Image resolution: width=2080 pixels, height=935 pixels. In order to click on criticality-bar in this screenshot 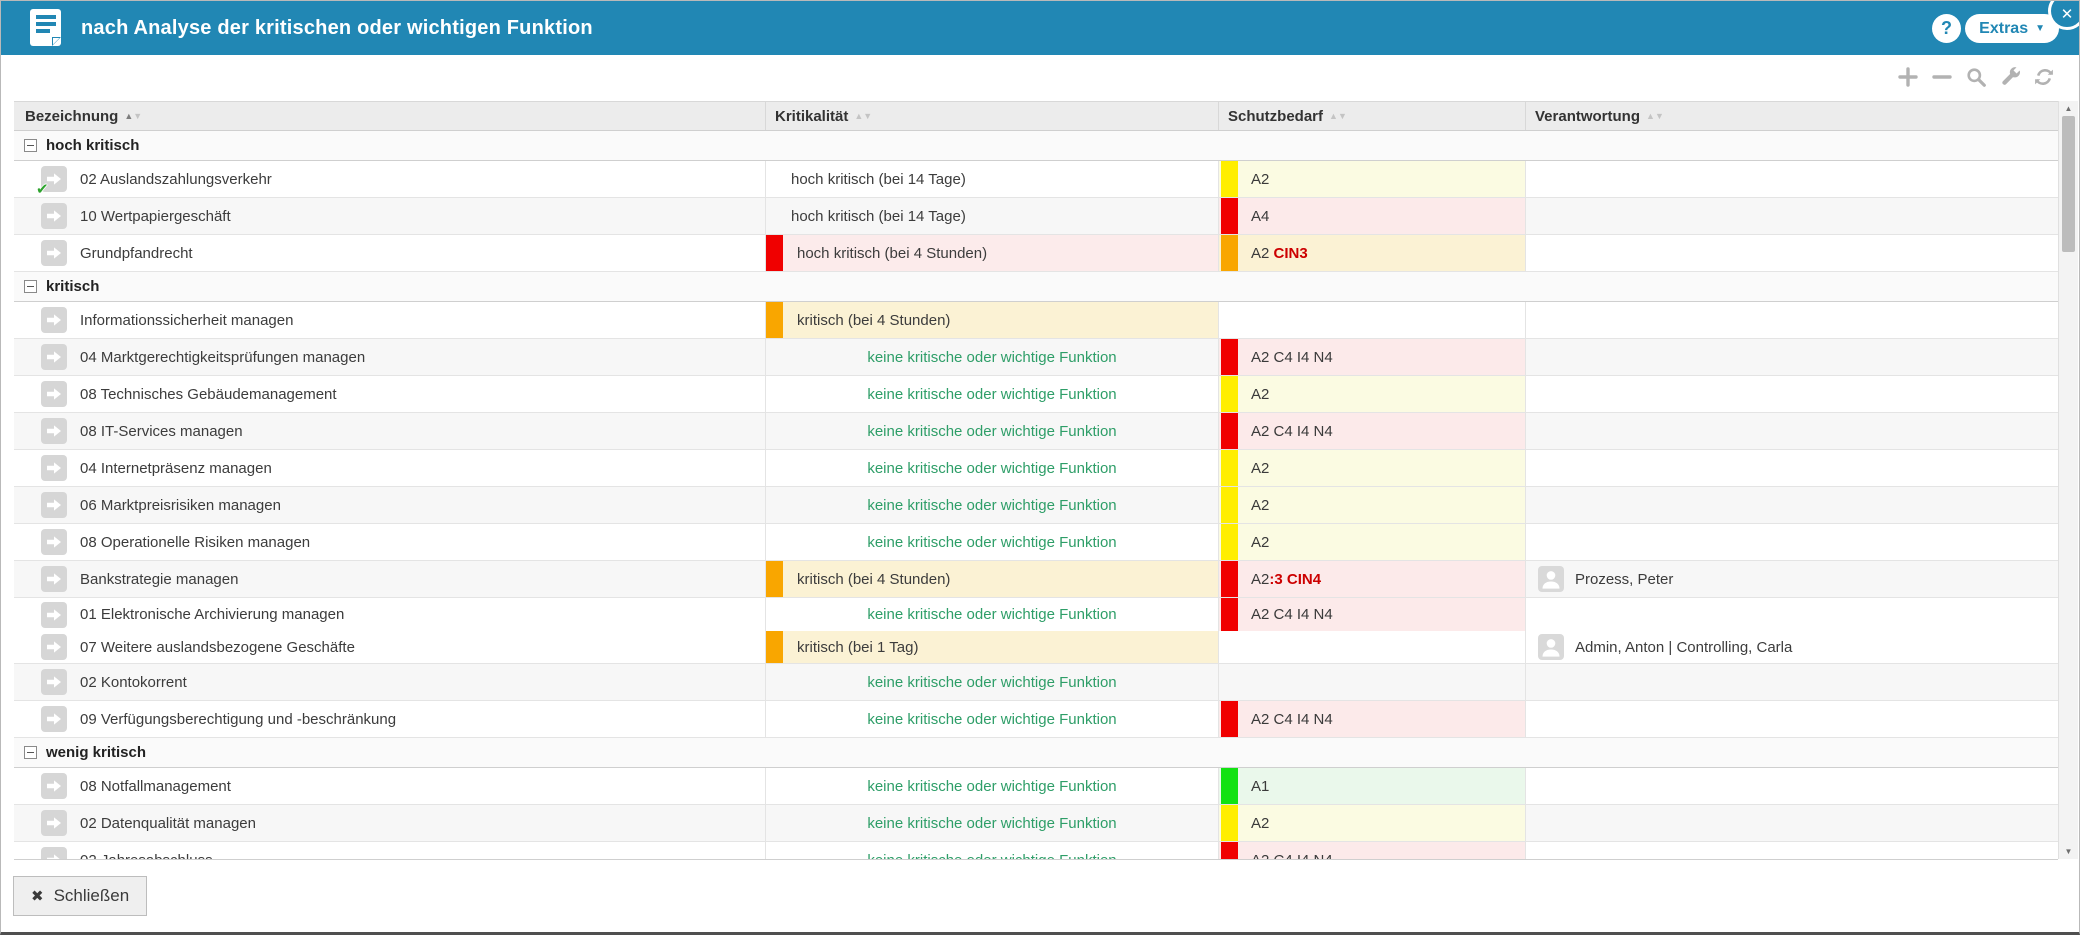, I will do `click(774, 320)`.